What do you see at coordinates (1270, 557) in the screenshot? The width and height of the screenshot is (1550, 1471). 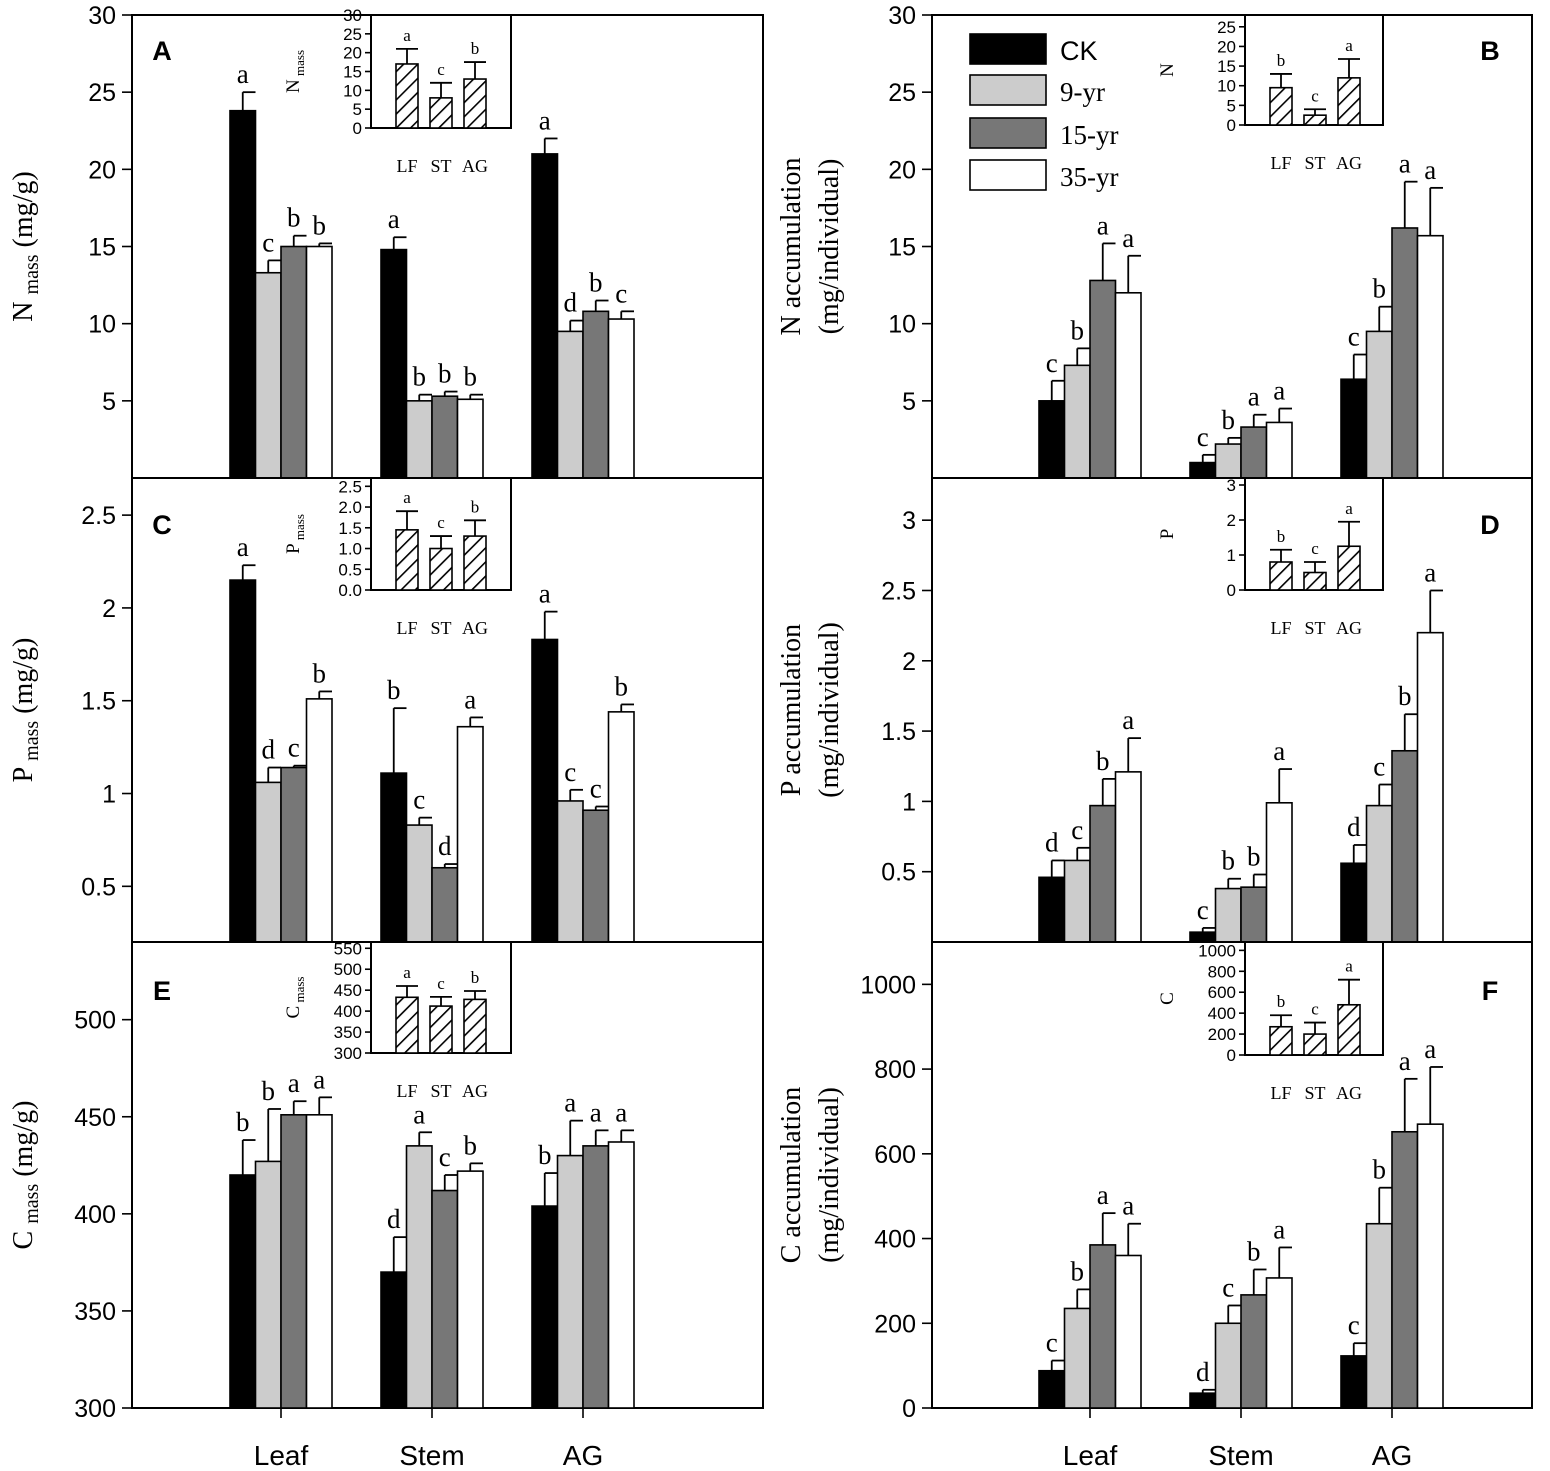 I see `inset-panel-d: 0 1 2 3 b LF c ST a AG P` at bounding box center [1270, 557].